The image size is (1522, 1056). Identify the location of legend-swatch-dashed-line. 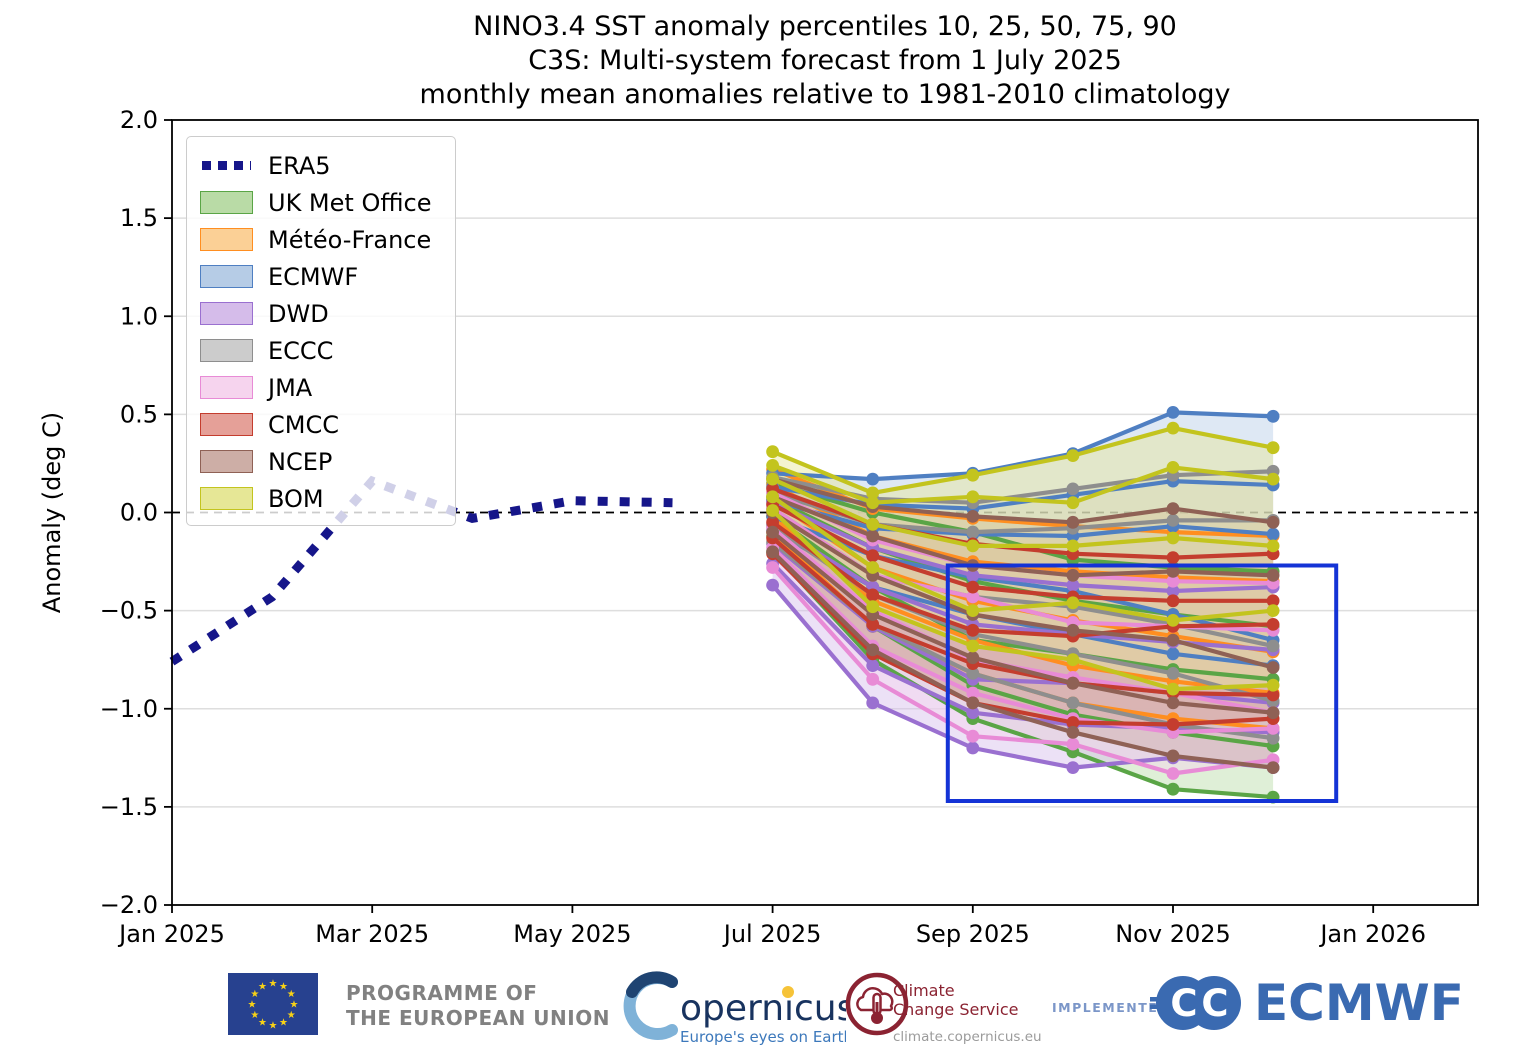
(226, 165).